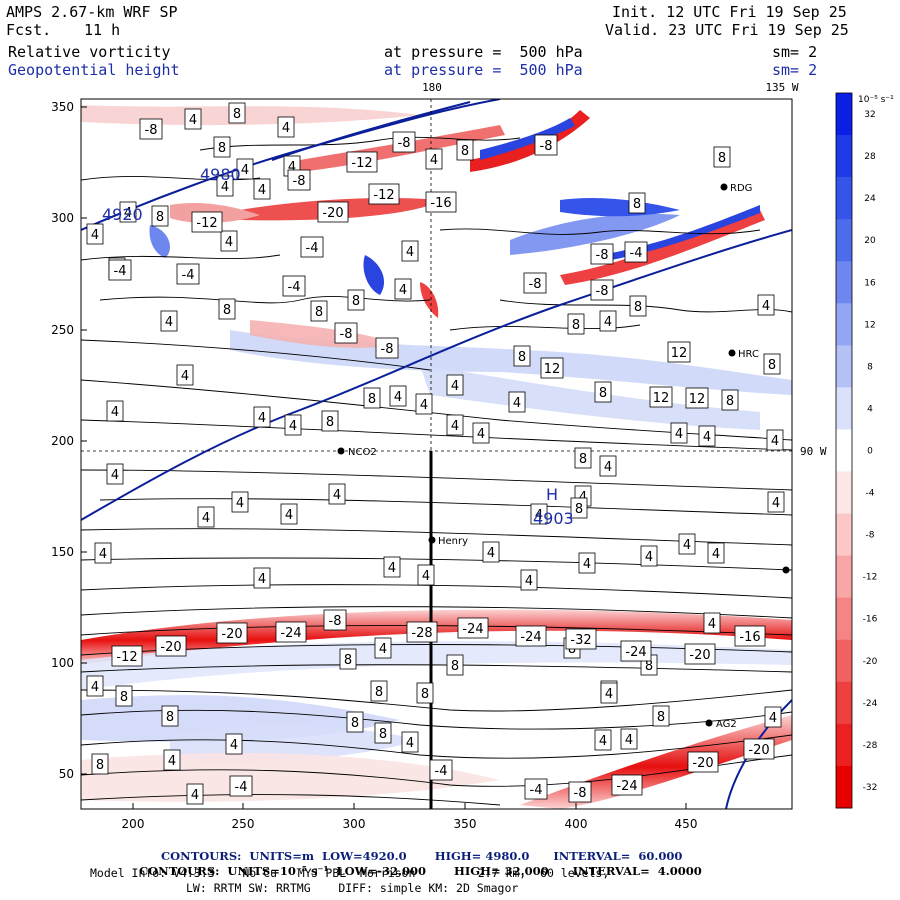  Describe the element at coordinates (732, 353) in the screenshot. I see `station-hrc-marker` at that location.